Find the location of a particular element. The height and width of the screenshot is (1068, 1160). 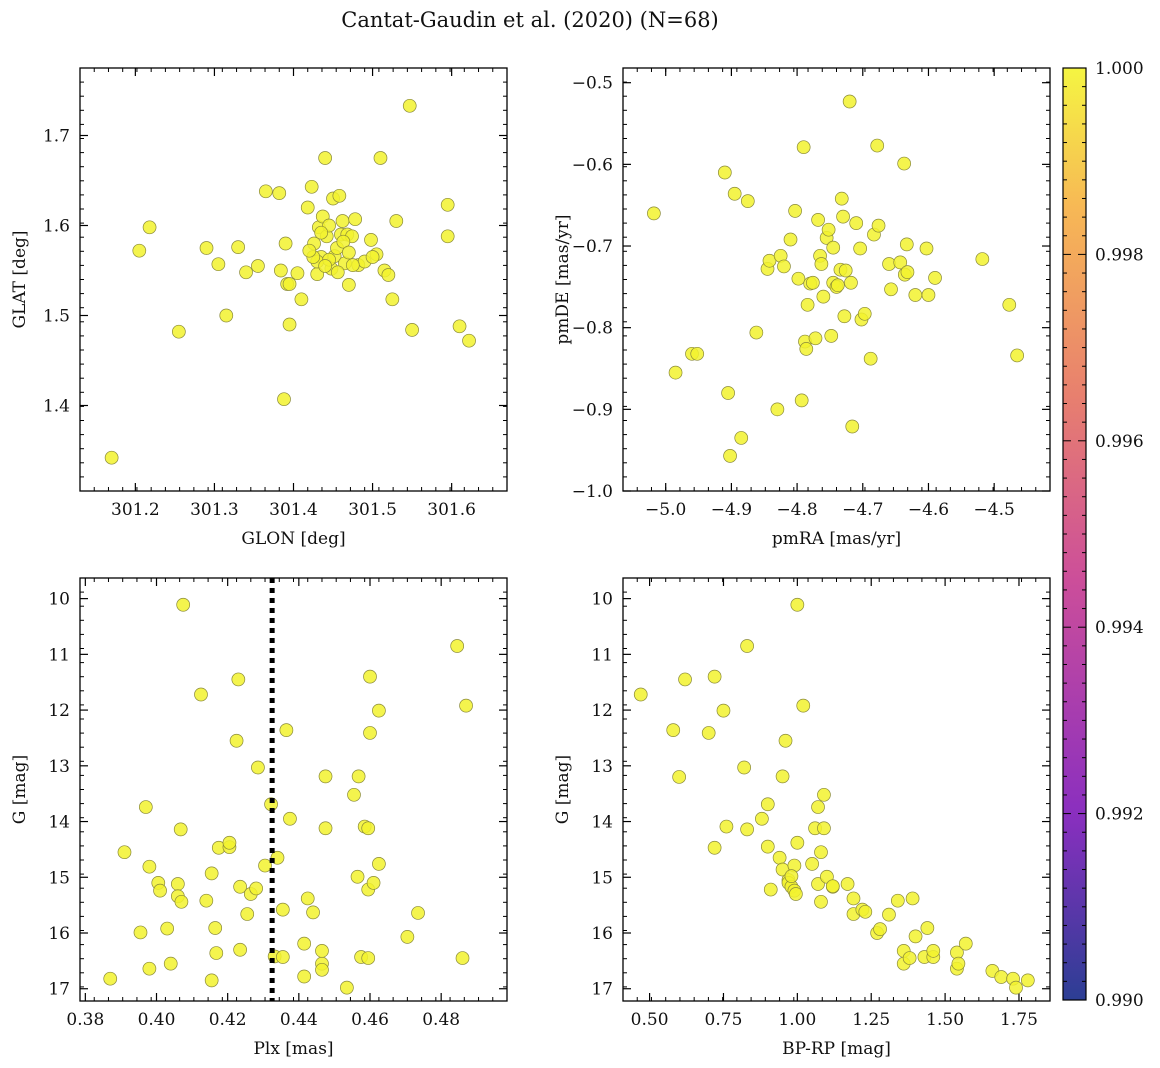

colorbar-tick-label: 0.992 is located at coordinates (1119, 815).